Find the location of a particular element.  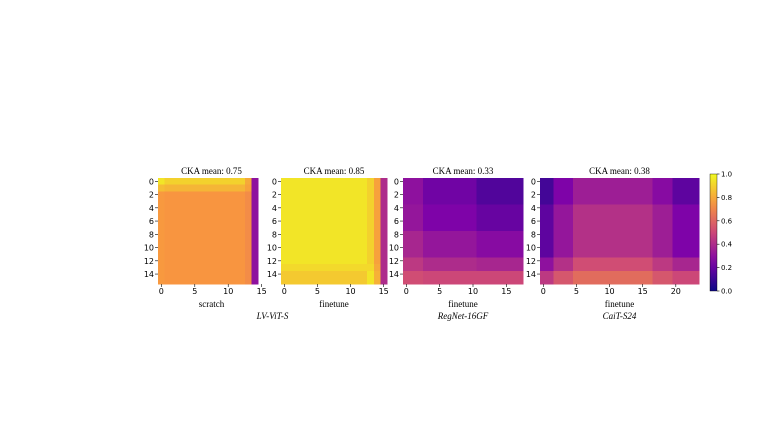

panel-title: CKA mean: 0.33 is located at coordinates (463, 171).